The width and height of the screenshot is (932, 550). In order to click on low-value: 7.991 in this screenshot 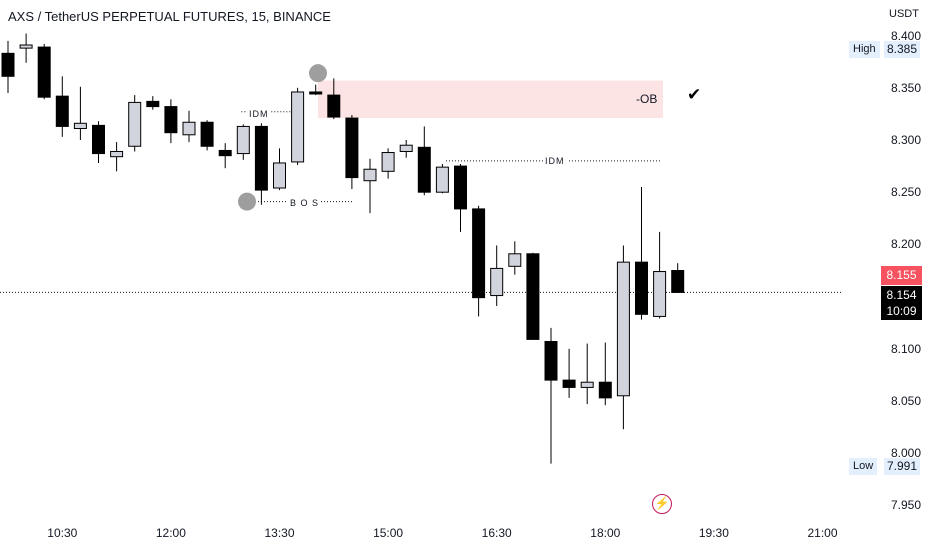, I will do `click(902, 466)`.